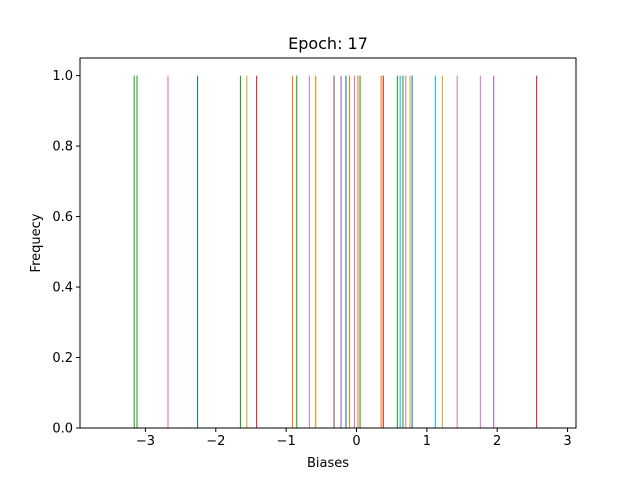 This screenshot has width=640, height=480. Describe the element at coordinates (328, 43) in the screenshot. I see `chart-title: Epoch: 17` at that location.